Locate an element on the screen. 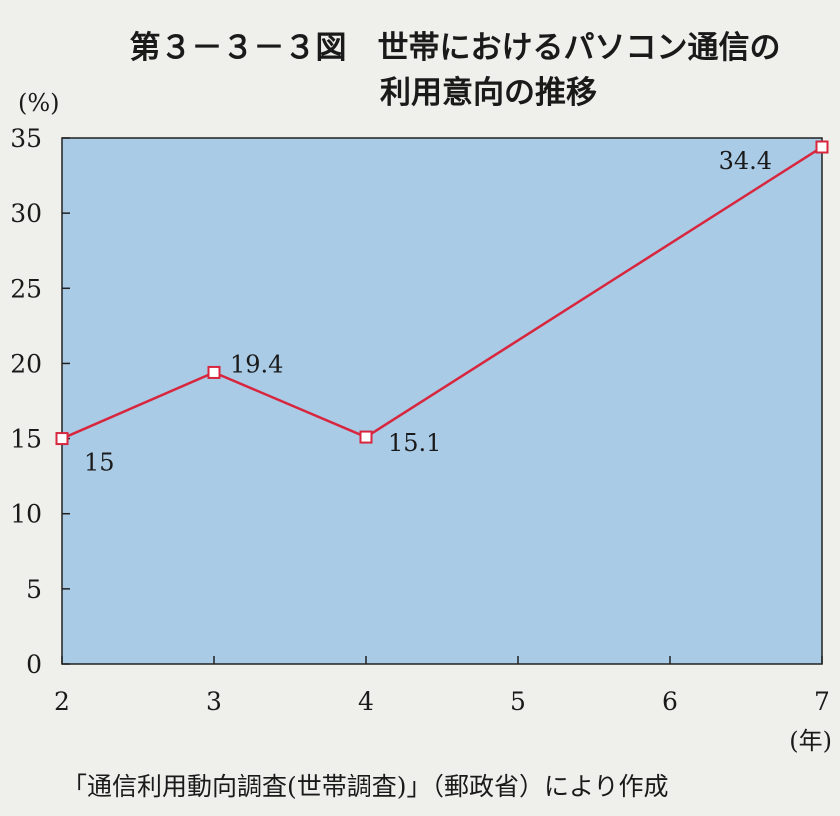  x-tick-label: 2 is located at coordinates (62, 701).